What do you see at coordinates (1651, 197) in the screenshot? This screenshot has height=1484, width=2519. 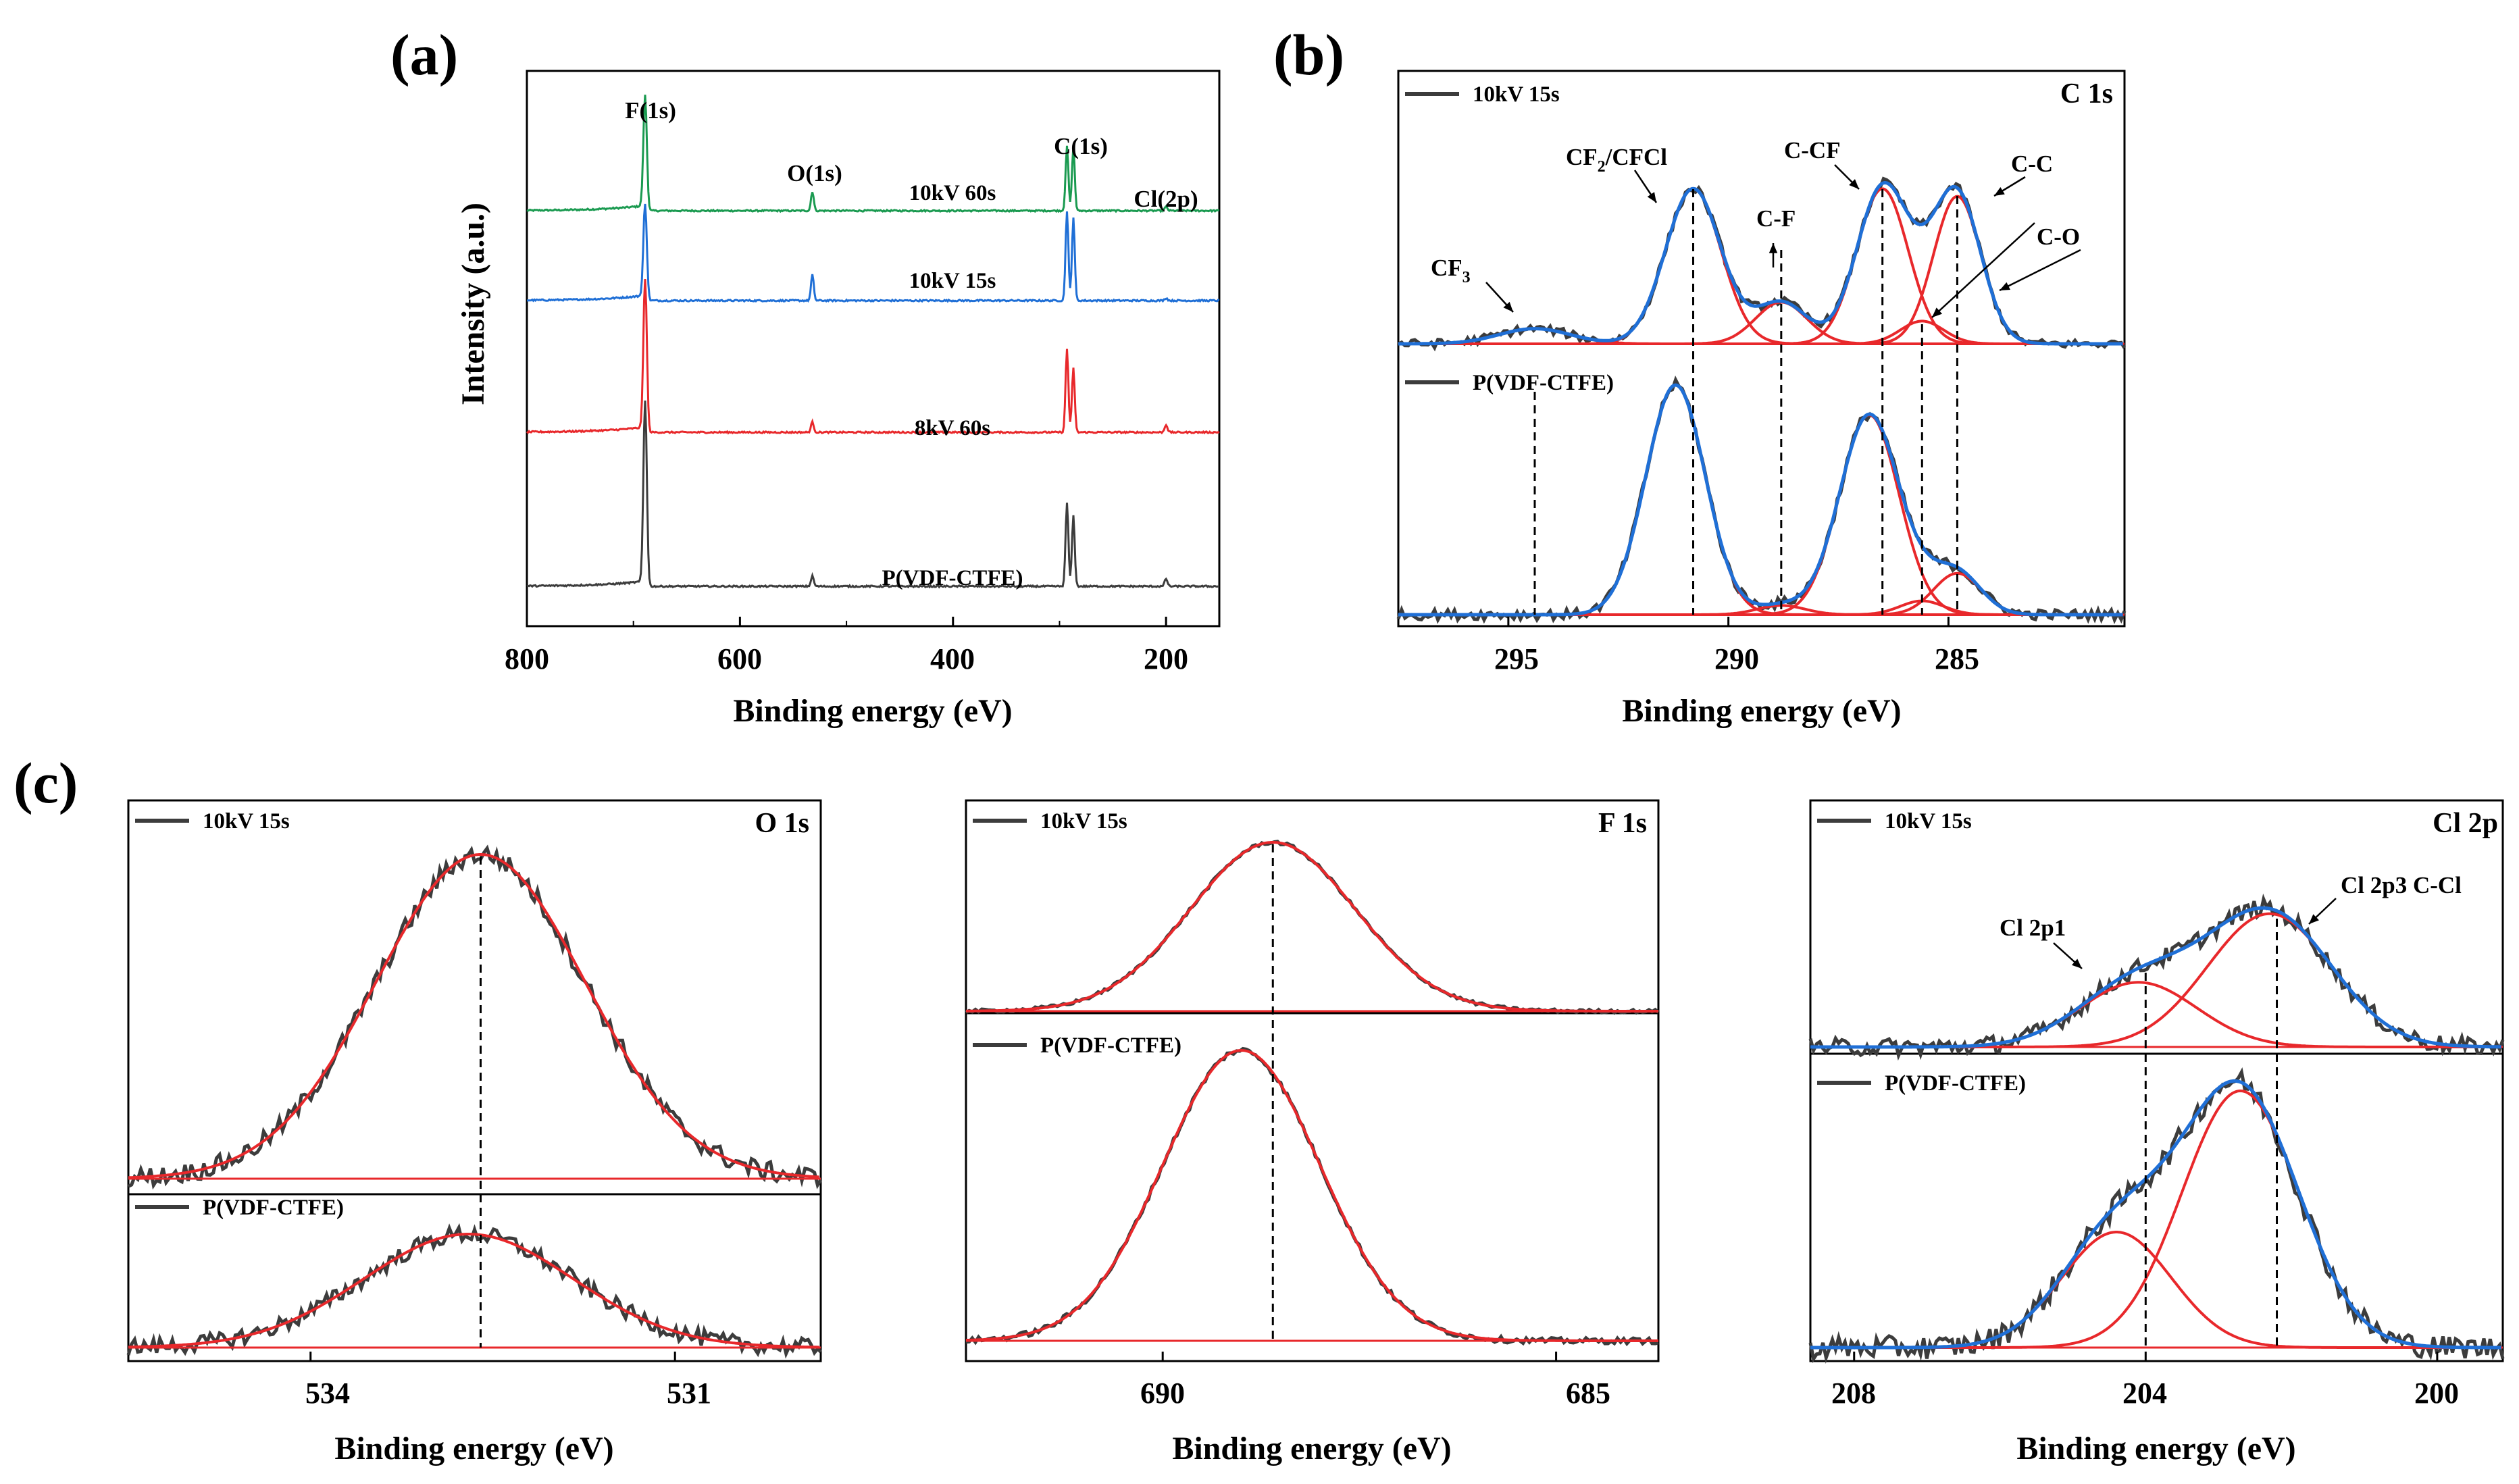 I see `arrow-cf2-head` at bounding box center [1651, 197].